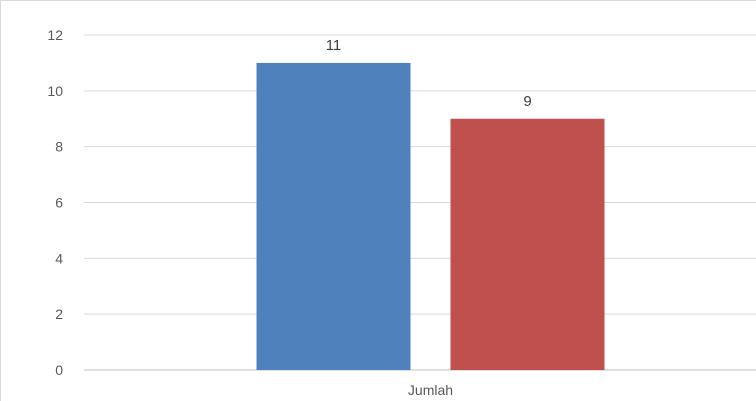 The image size is (756, 401). I want to click on x-category-label: Jumlah, so click(430, 390).